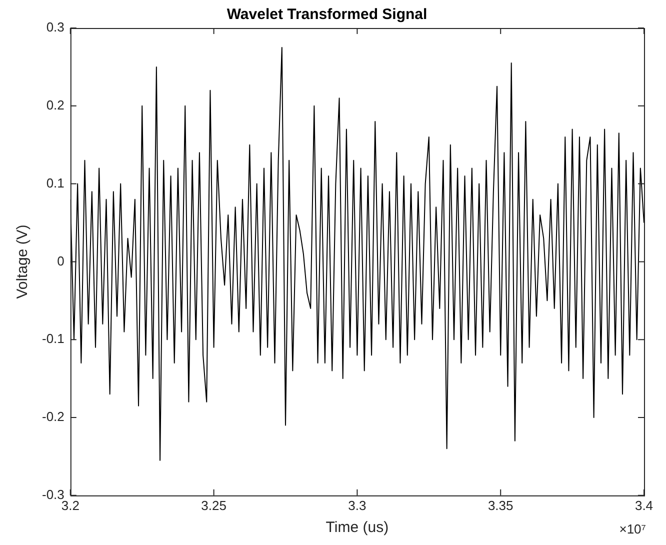  I want to click on x-axis-title: Time (us), so click(357, 527).